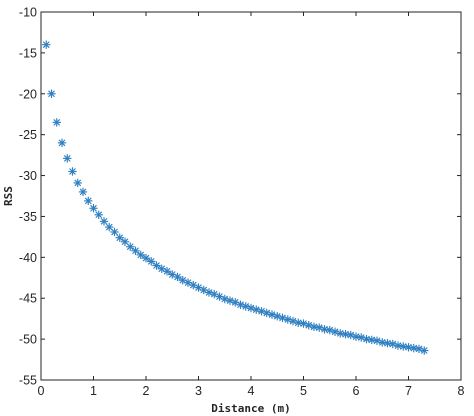  What do you see at coordinates (28, 94) in the screenshot?
I see `y-tick-label: -20` at bounding box center [28, 94].